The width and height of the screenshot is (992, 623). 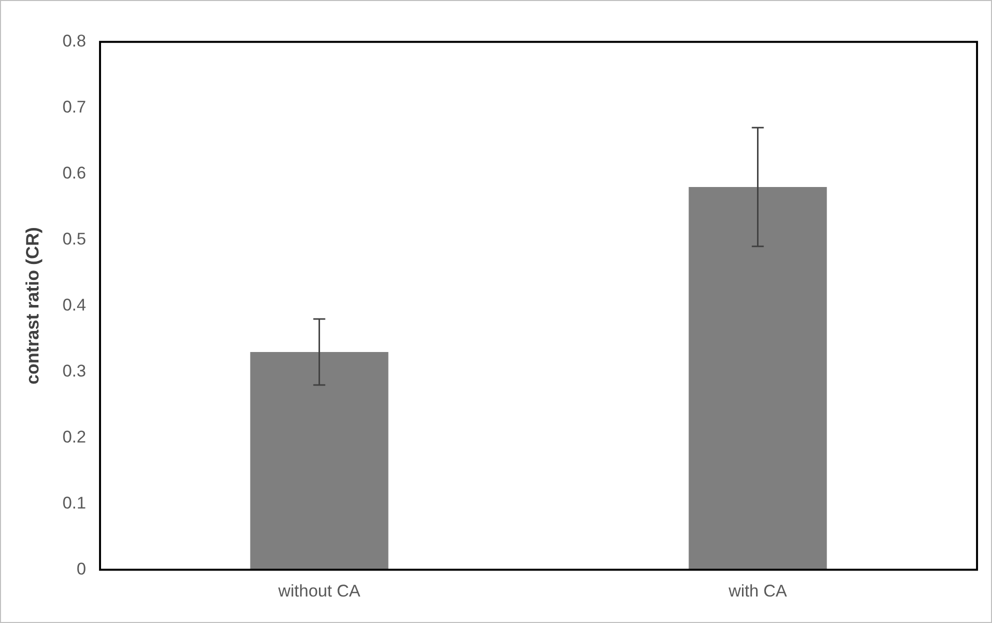 I want to click on y-tick-label: 0.6, so click(x=74, y=173).